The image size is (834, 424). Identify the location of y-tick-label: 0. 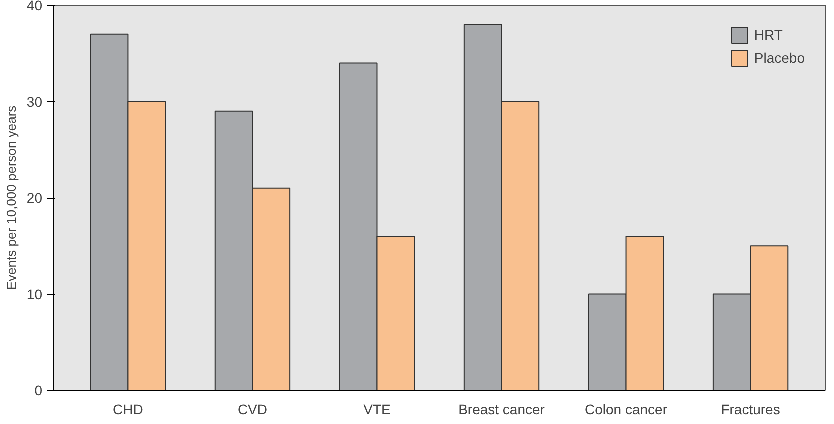
(38, 390).